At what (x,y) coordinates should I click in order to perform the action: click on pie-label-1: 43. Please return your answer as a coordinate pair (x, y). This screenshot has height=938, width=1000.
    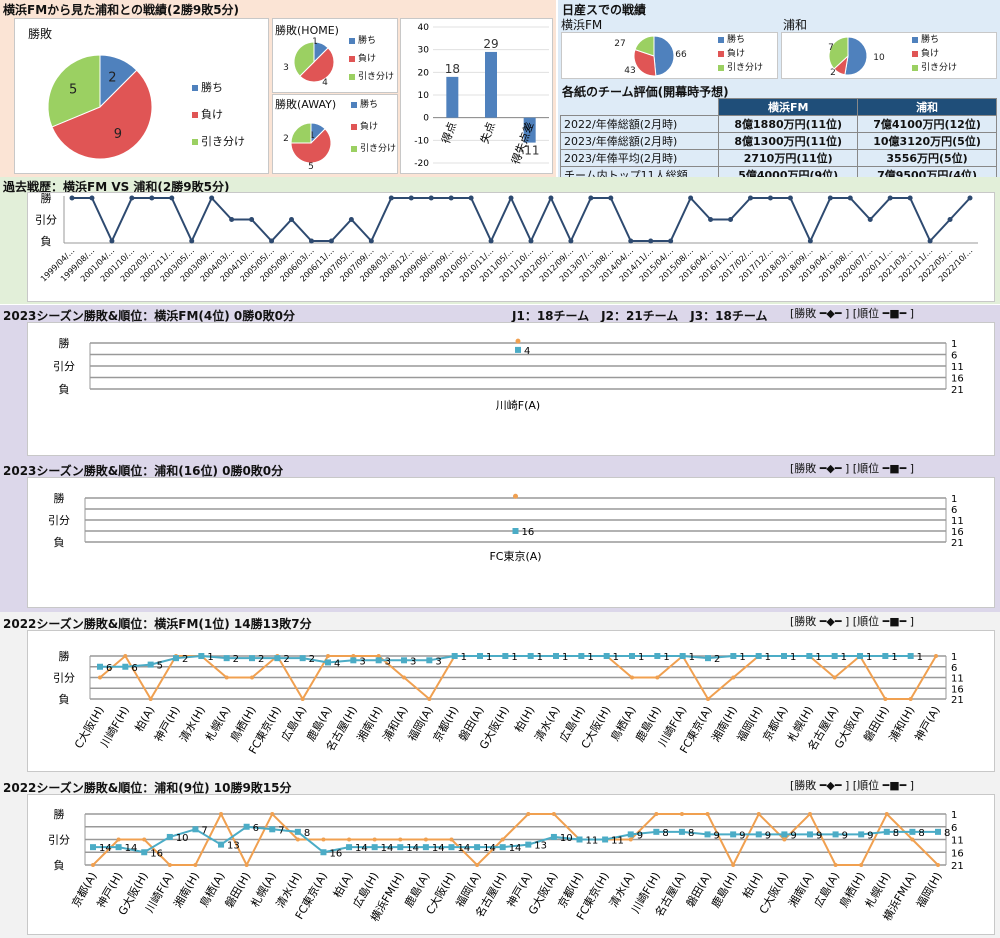
    Looking at the image, I should click on (629, 71).